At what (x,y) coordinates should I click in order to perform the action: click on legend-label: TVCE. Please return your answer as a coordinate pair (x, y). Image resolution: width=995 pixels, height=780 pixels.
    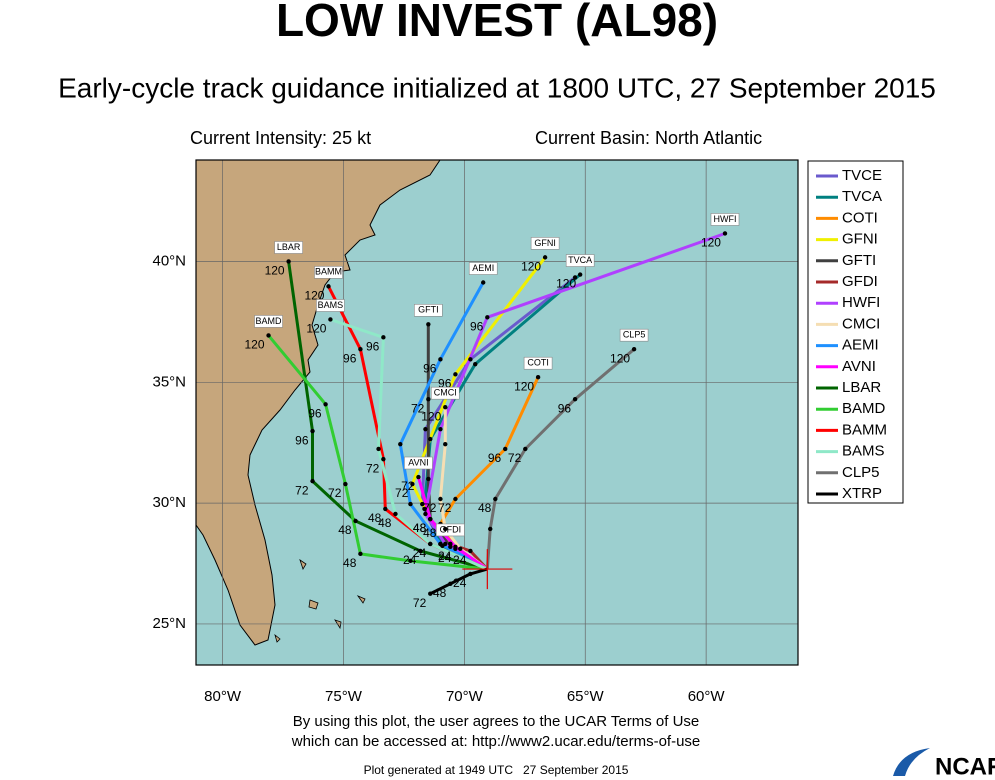
    Looking at the image, I should click on (862, 175).